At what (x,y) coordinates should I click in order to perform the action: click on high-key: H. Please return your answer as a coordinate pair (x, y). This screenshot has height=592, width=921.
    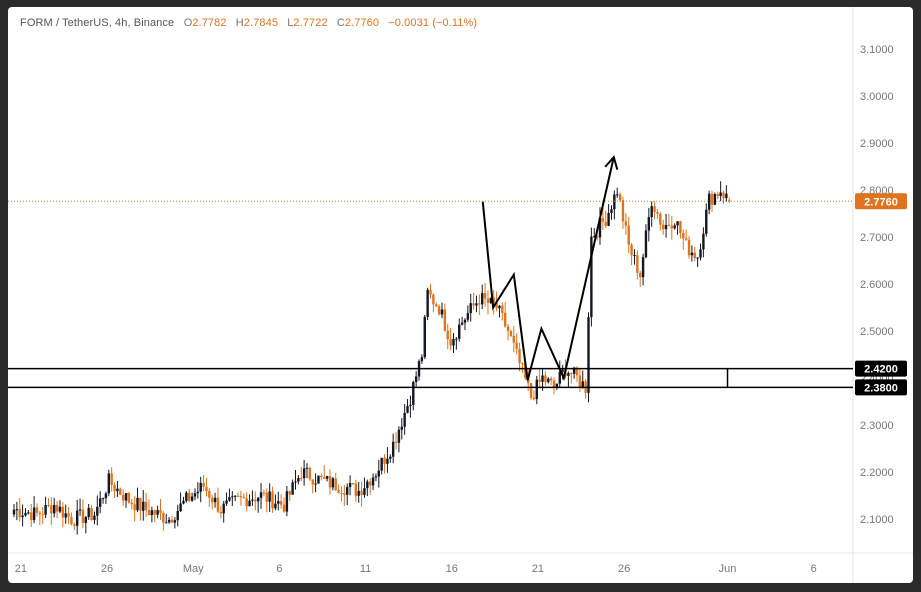
    Looking at the image, I should click on (239, 23).